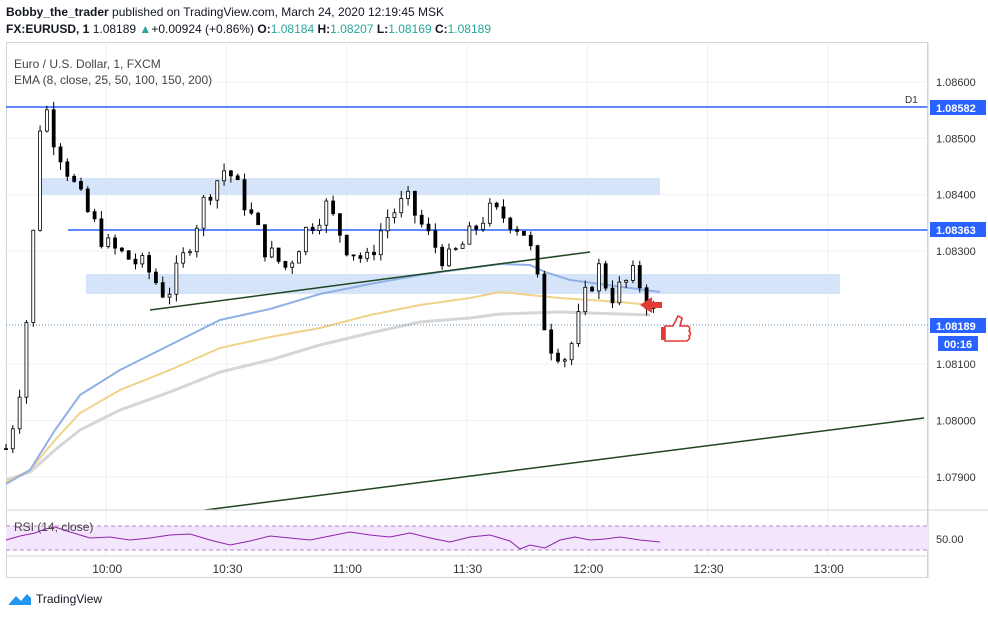  I want to click on price-tick: 1.08300, so click(956, 252).